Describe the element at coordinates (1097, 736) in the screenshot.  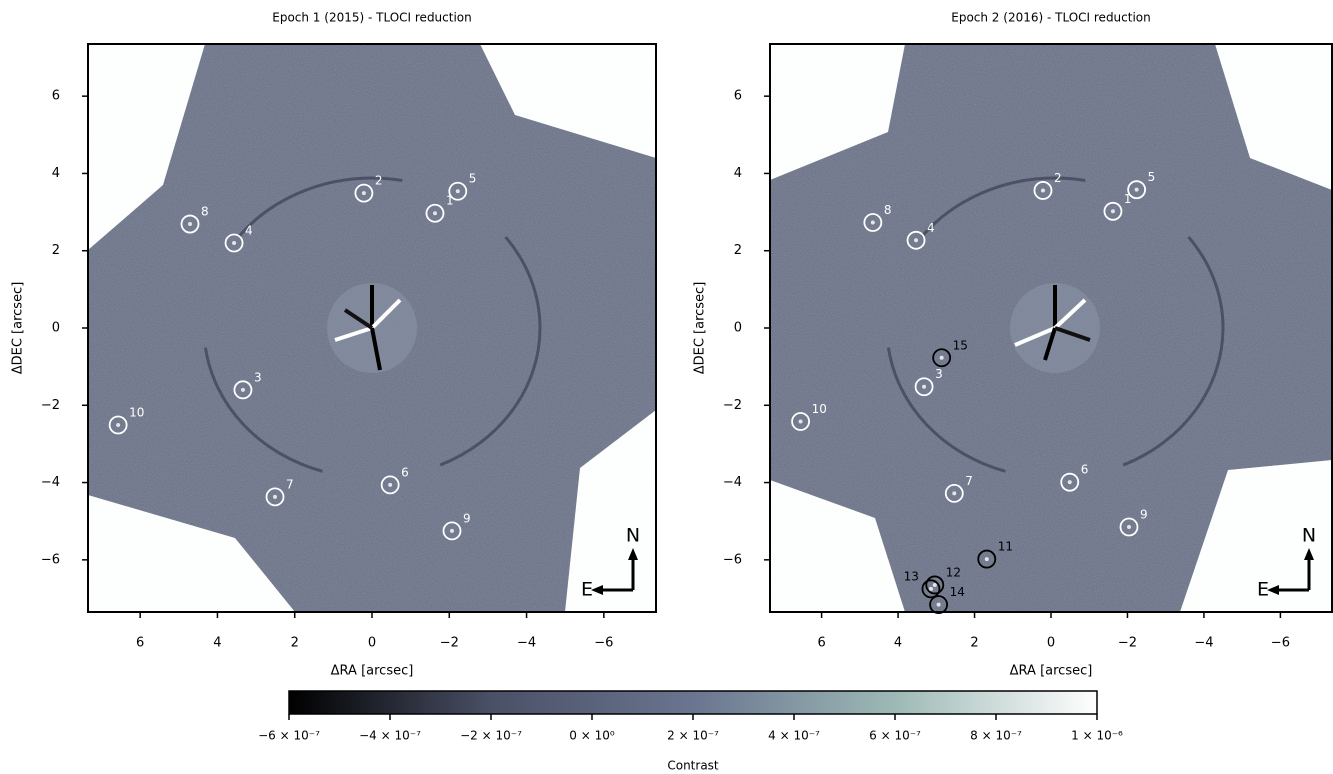
I see `colorbar-tick-label: 1 × 10⁻⁶` at that location.